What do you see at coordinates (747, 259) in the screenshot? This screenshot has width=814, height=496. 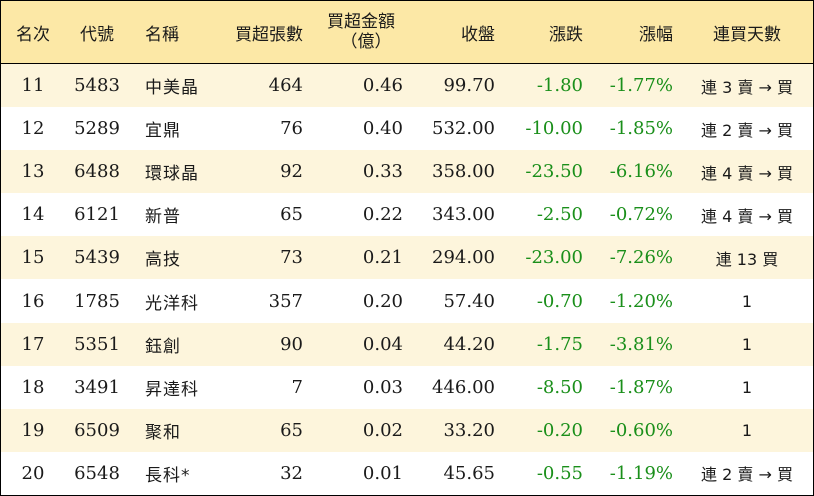 I see `cell-streak: 連 13 買` at bounding box center [747, 259].